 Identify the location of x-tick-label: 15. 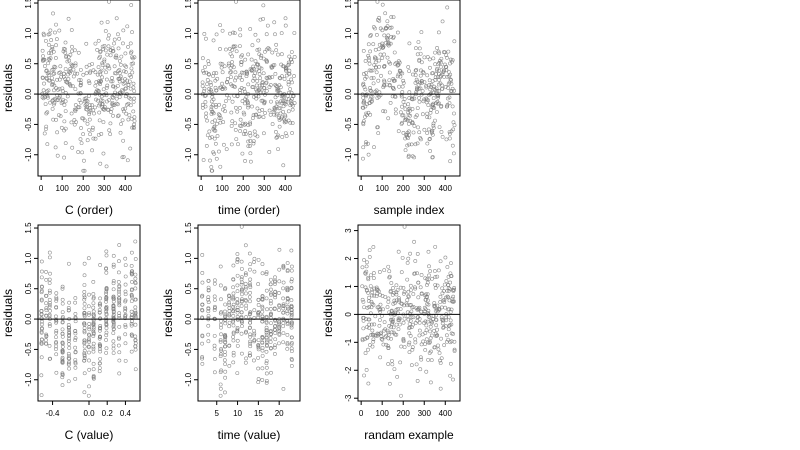
(258, 413).